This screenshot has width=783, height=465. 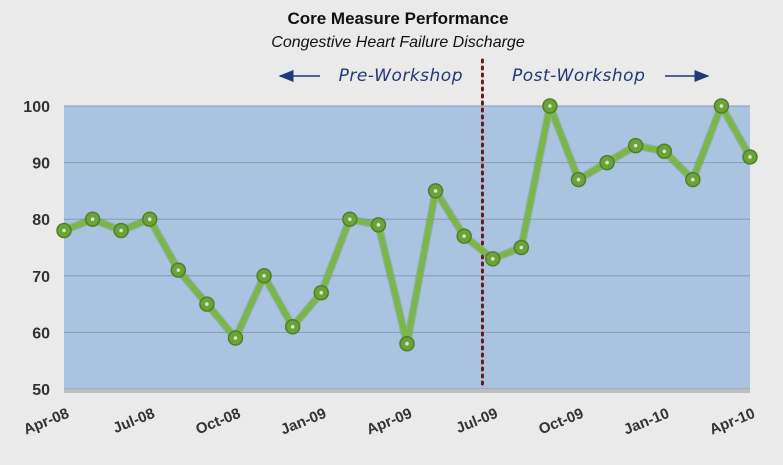 What do you see at coordinates (41, 277) in the screenshot?
I see `y-tick-label: 70` at bounding box center [41, 277].